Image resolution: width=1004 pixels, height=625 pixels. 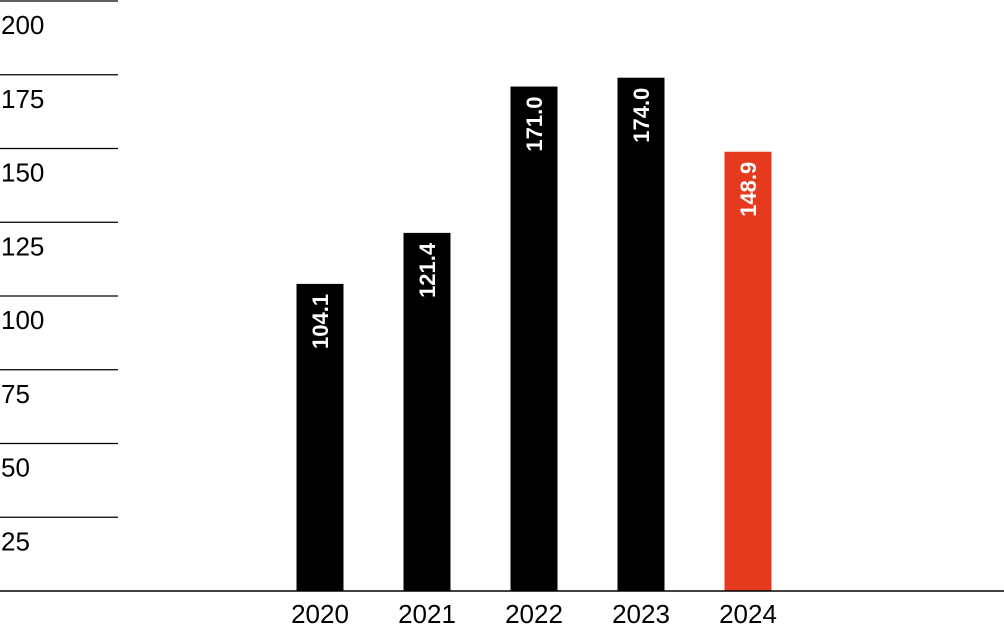 I want to click on data-label-2022: 171.0, so click(x=534, y=124).